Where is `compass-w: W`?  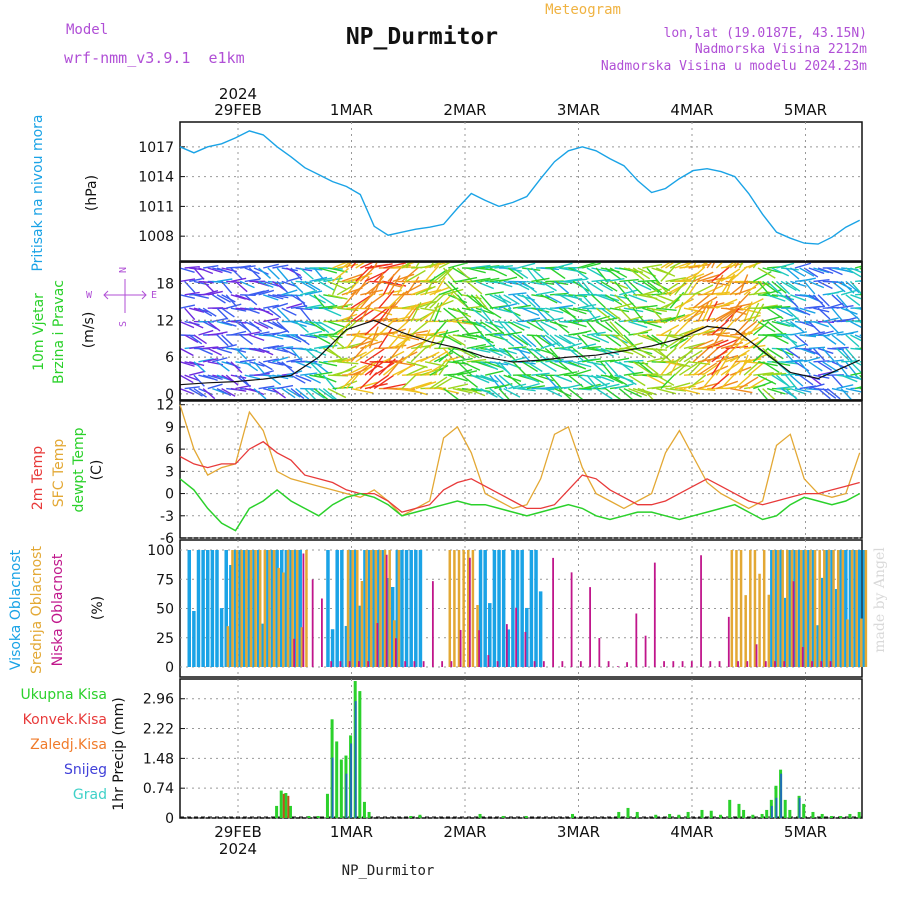 compass-w: W is located at coordinates (89, 295).